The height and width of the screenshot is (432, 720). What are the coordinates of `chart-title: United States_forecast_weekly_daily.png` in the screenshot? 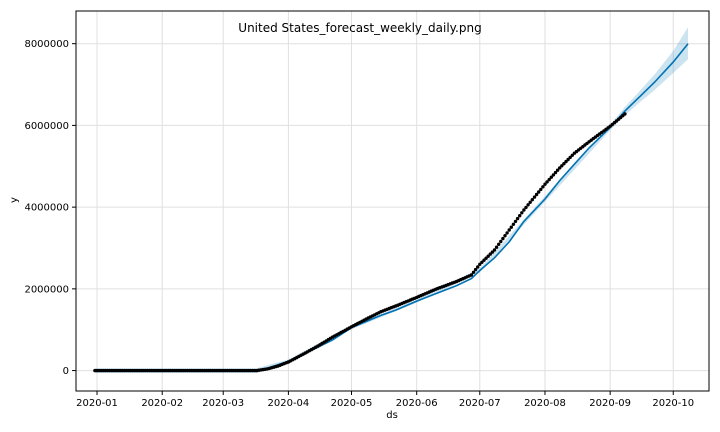 It's located at (359, 28).